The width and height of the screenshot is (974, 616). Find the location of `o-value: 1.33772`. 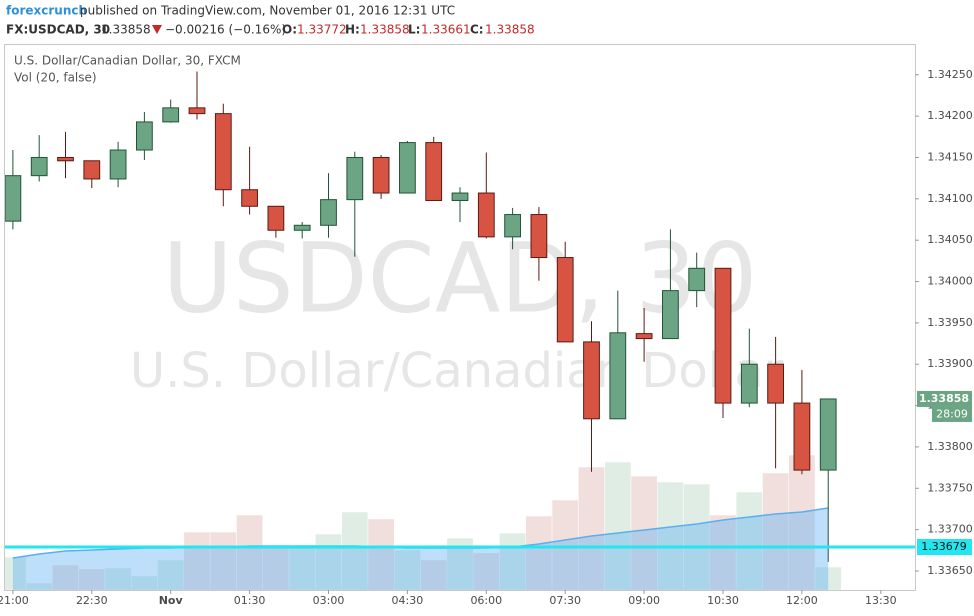

o-value: 1.33772 is located at coordinates (322, 30).